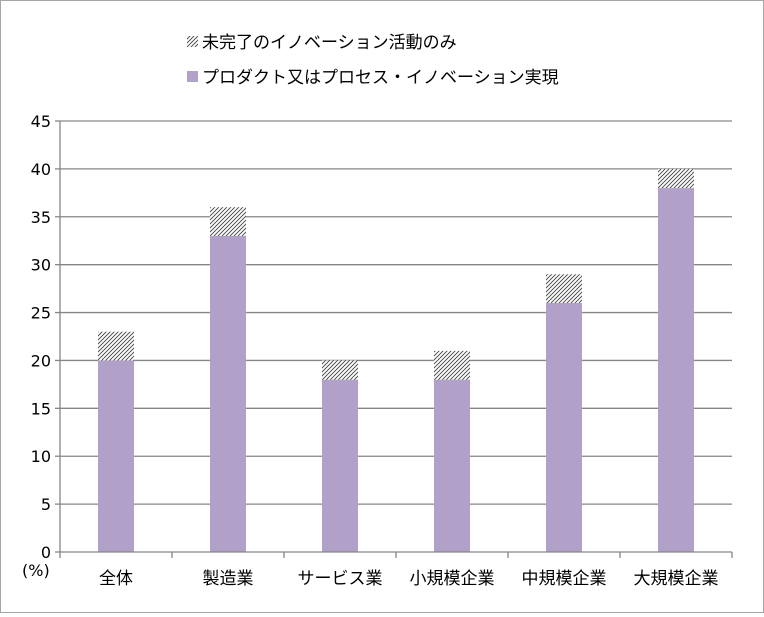  I want to click on x-category-label: 全体, so click(116, 579).